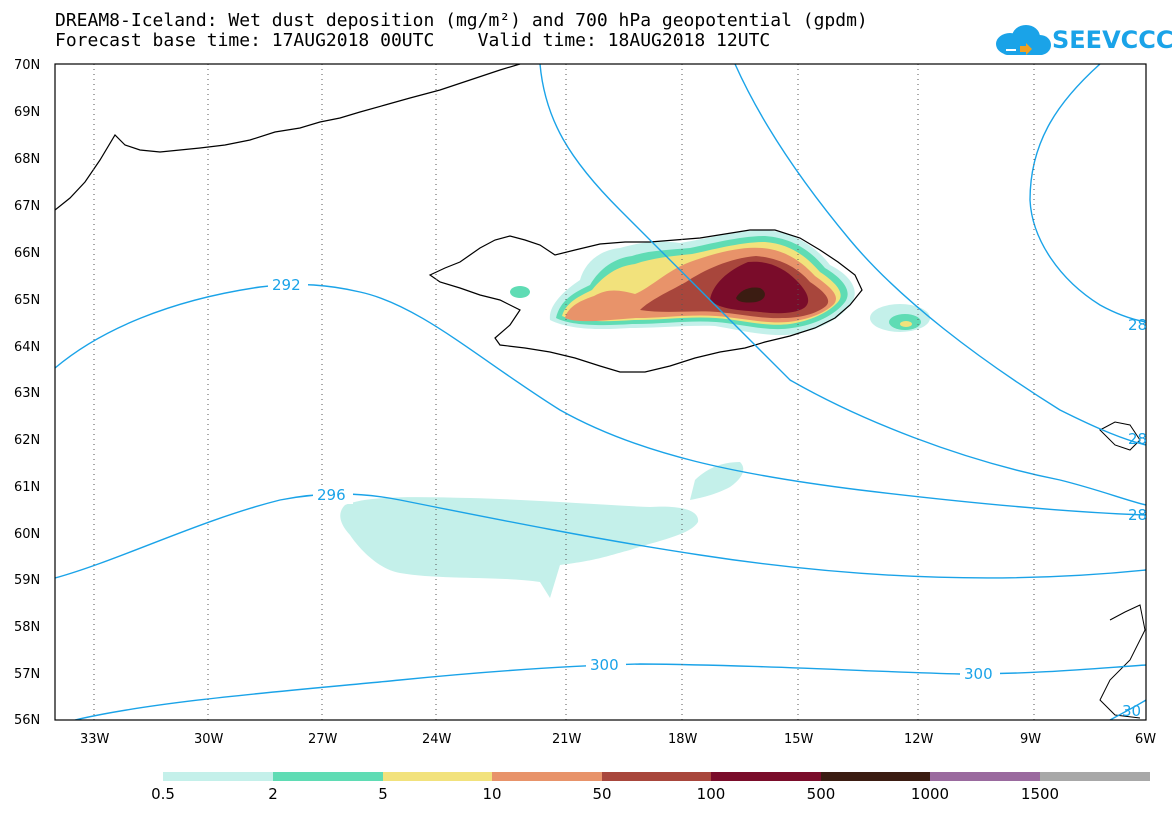 Image resolution: width=1175 pixels, height=815 pixels. Describe the element at coordinates (27, 206) in the screenshot. I see `lat-label: 67N` at that location.